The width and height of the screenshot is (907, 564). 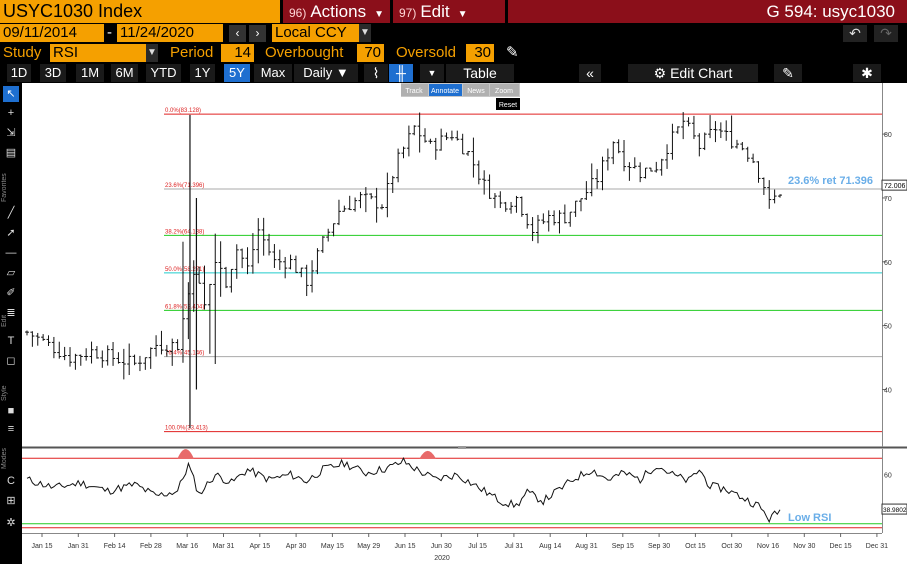 I want to click on track-tool, so click(x=414, y=90).